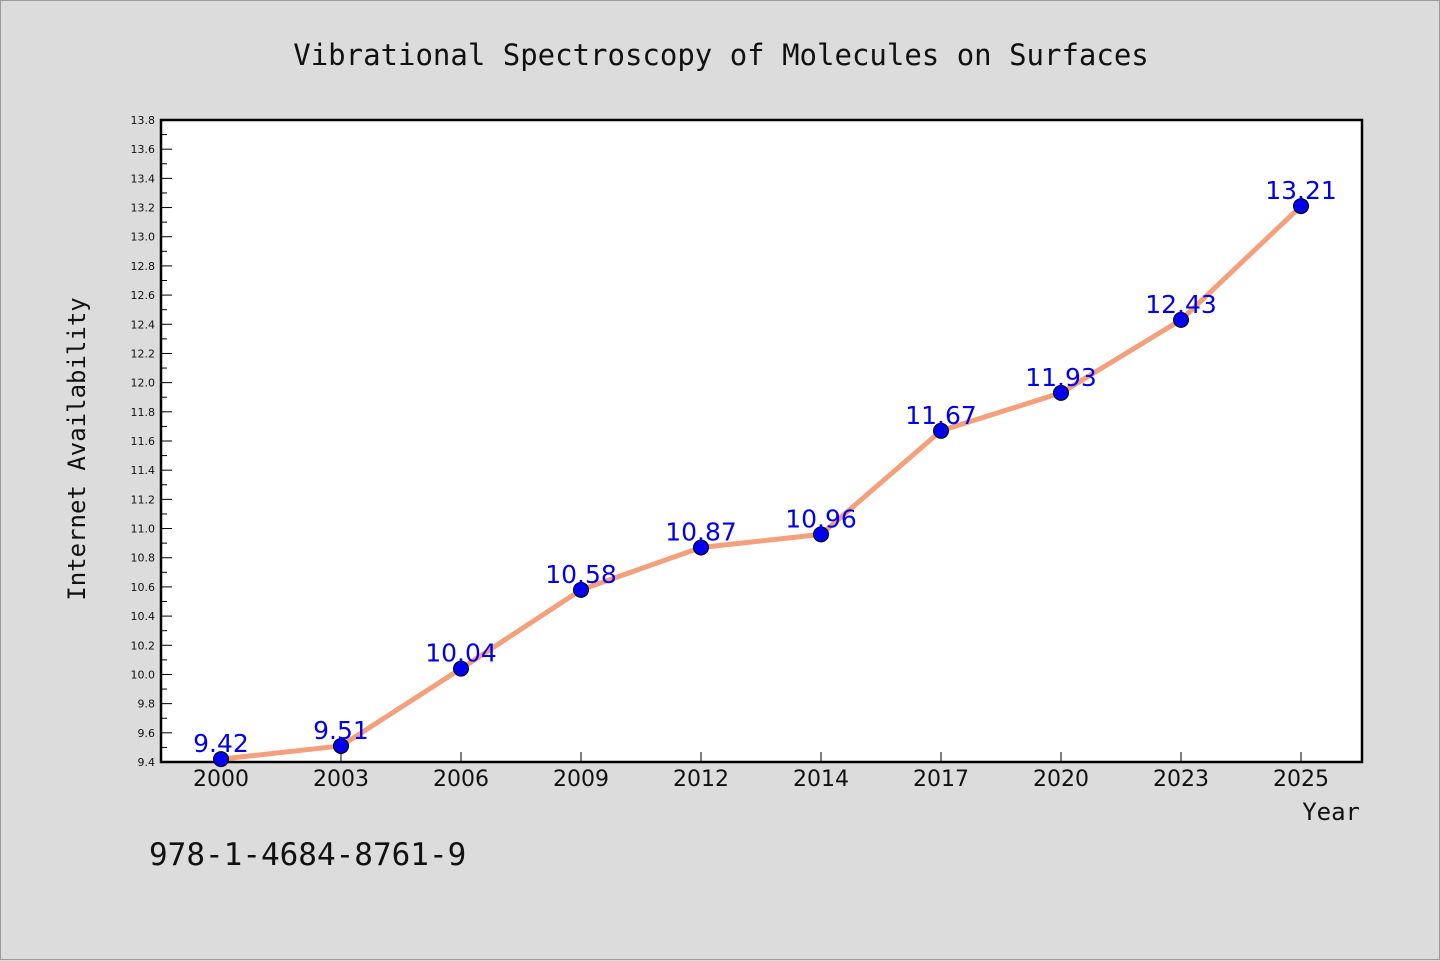 This screenshot has height=961, width=1440. I want to click on data-label: 11.67, so click(941, 415).